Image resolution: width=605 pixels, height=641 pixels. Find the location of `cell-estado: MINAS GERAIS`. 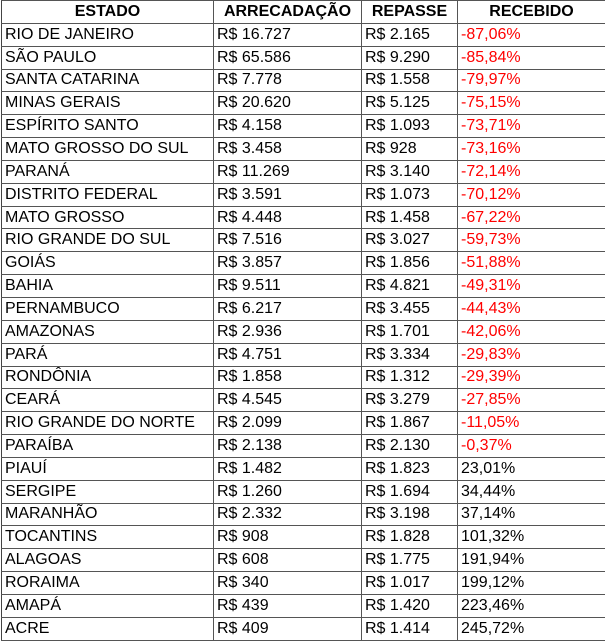

cell-estado: MINAS GERAIS is located at coordinates (108, 103).